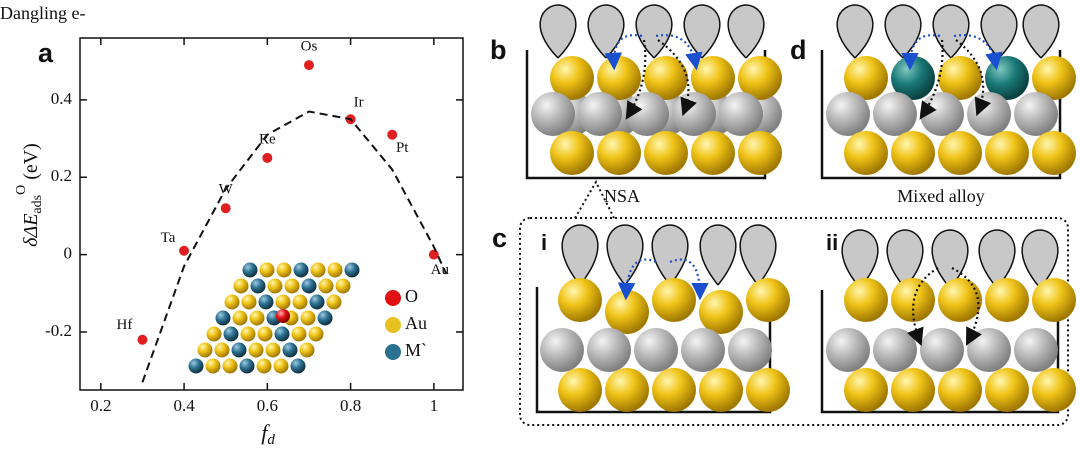 The width and height of the screenshot is (1080, 453). What do you see at coordinates (31, 230) in the screenshot?
I see `ylabel-main: δΔE` at bounding box center [31, 230].